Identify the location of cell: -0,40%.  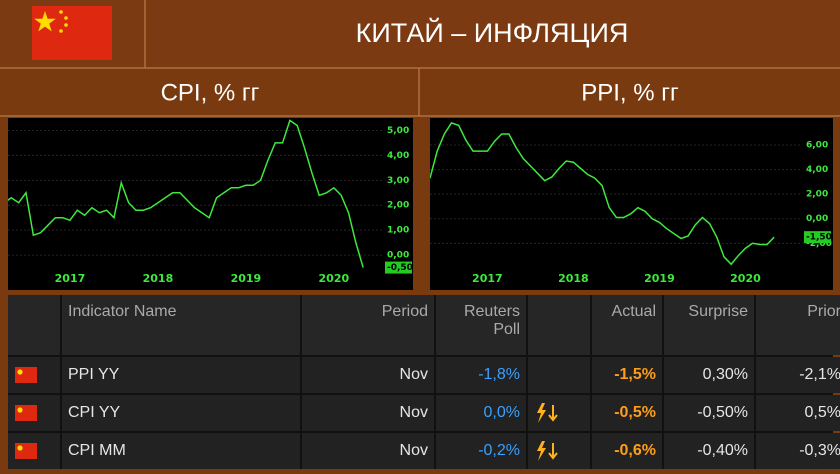
(709, 451).